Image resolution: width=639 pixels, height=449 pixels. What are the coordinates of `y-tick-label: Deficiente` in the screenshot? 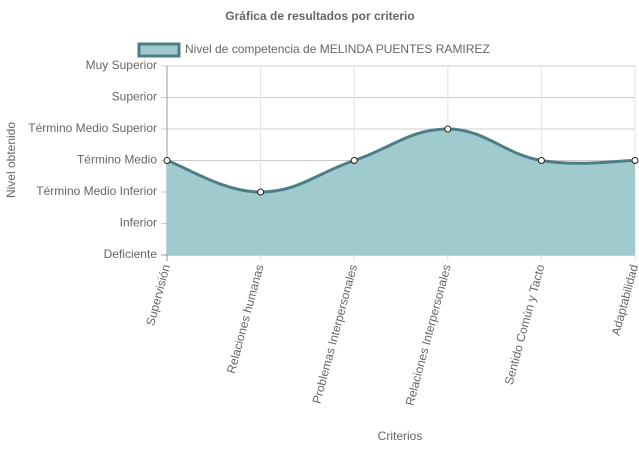 It's located at (131, 254).